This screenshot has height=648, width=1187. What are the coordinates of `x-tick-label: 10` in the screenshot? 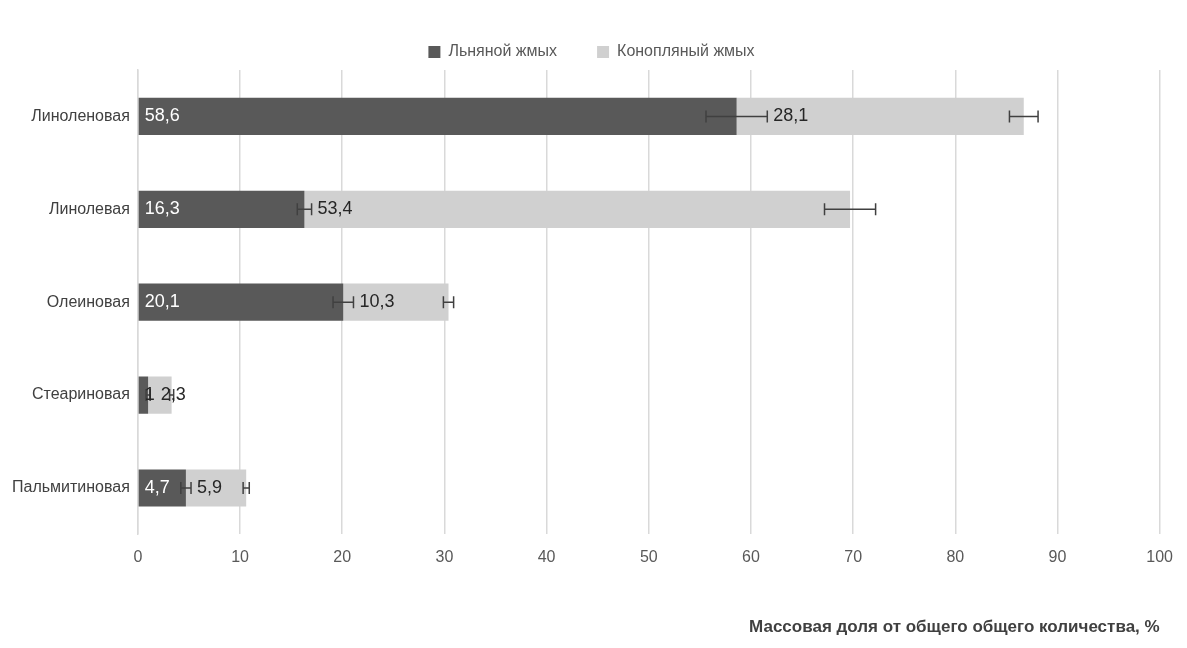 It's located at (240, 557).